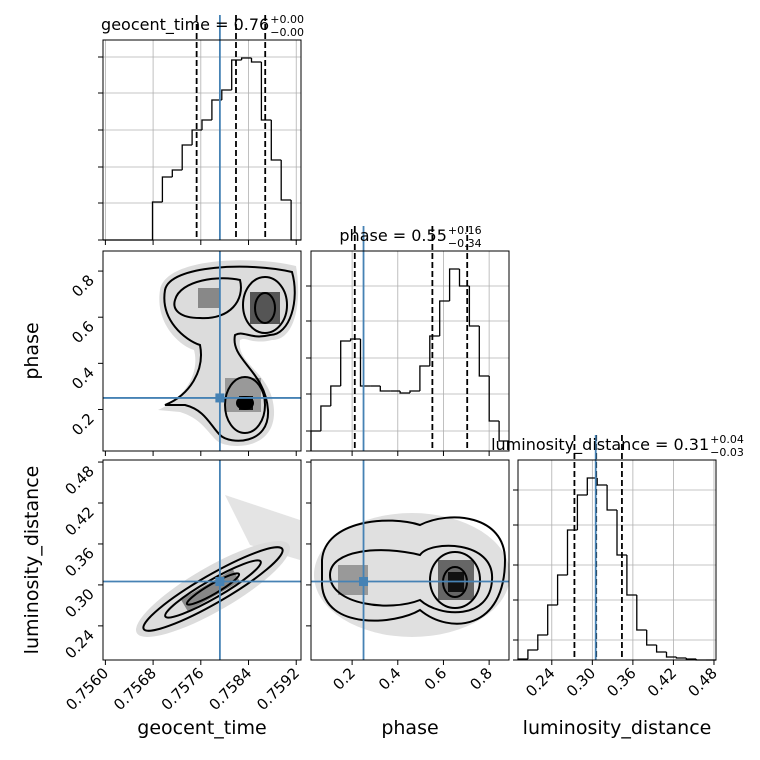 This screenshot has height=760, width=760. What do you see at coordinates (79, 480) in the screenshot?
I see `y-tick-label: 0.48` at bounding box center [79, 480].